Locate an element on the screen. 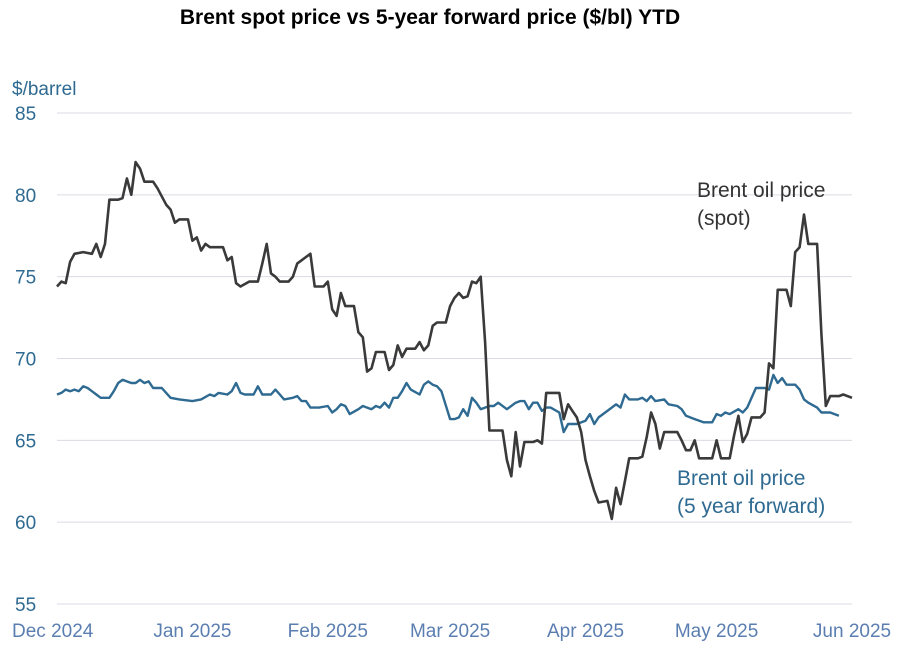 This screenshot has width=920, height=661. spot-series-label-line-2: (spot) is located at coordinates (724, 218).